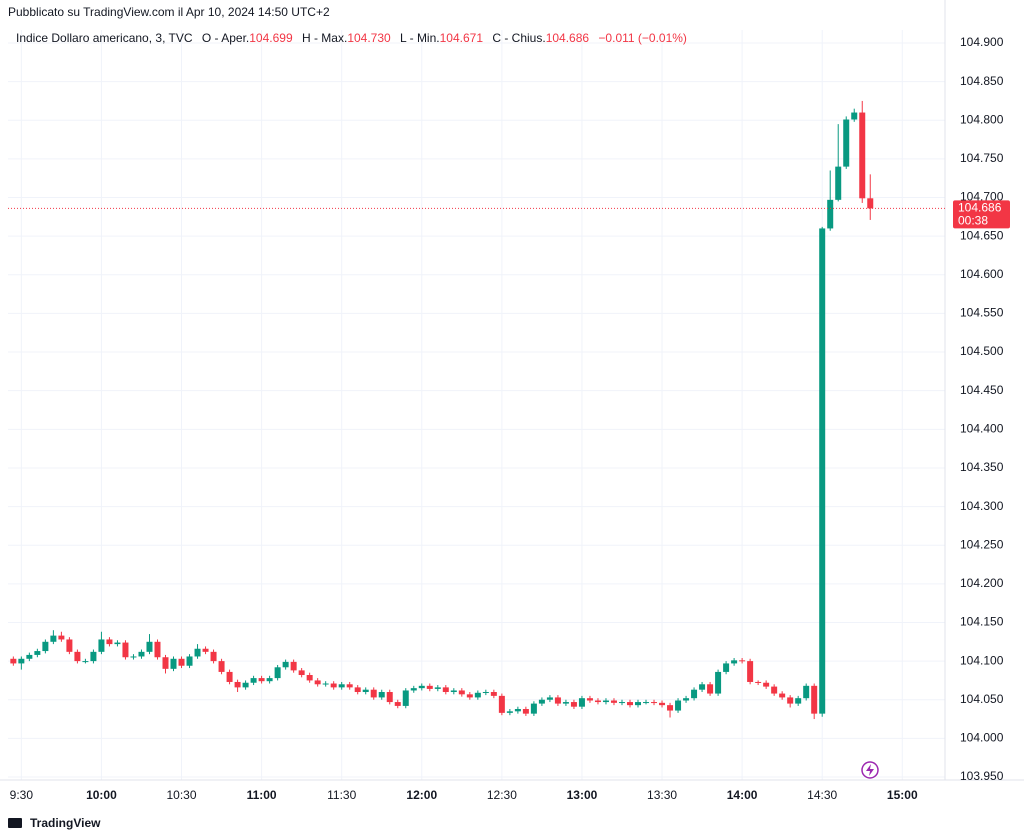 The image size is (1024, 840). I want to click on x-tick-label: 10:00, so click(101, 795).